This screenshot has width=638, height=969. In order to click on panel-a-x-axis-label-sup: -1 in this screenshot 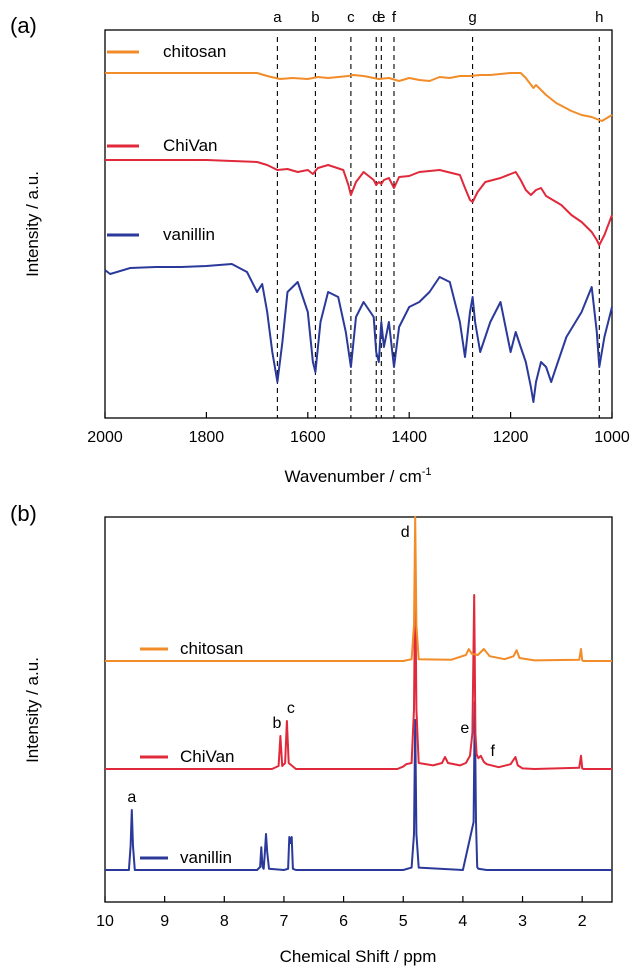, I will do `click(427, 472)`.